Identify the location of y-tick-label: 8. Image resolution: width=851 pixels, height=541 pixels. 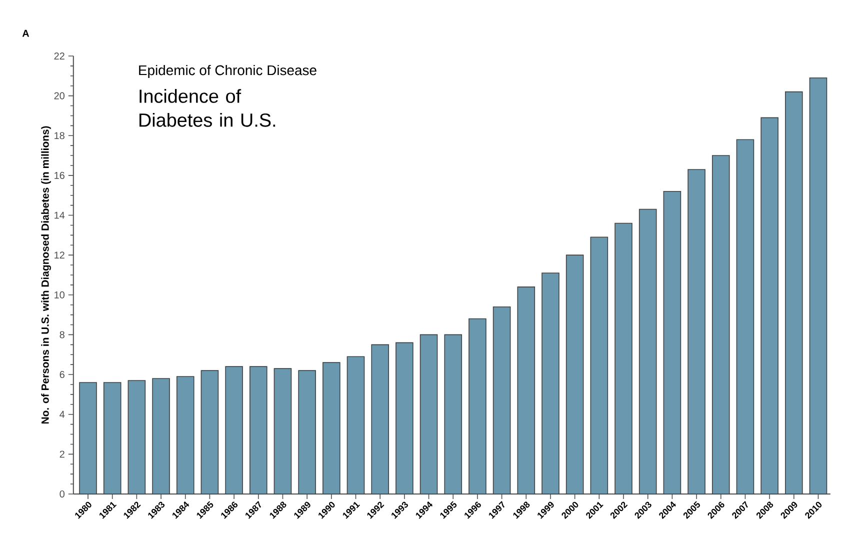
(62, 334).